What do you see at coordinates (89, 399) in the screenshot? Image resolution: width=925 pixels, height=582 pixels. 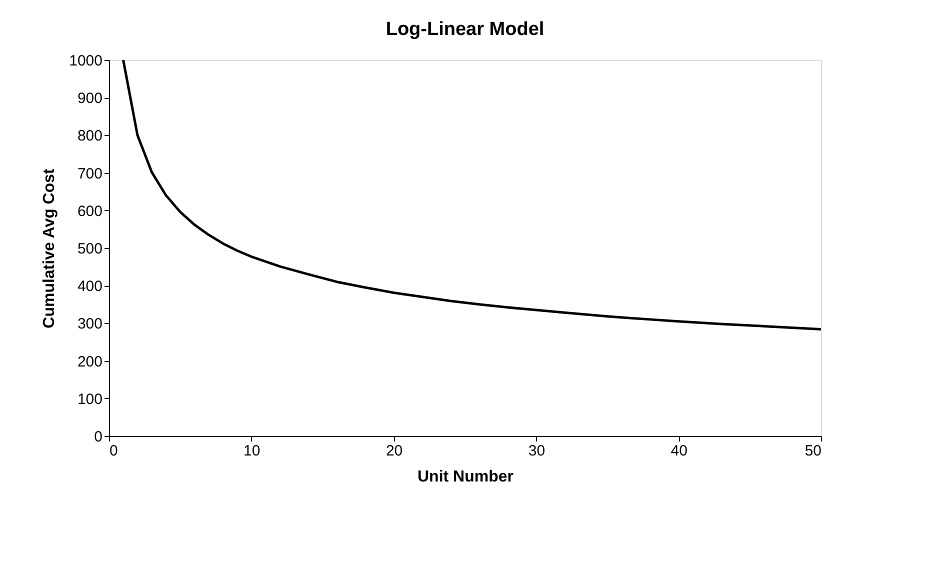 I see `y-tick-label: 100` at bounding box center [89, 399].